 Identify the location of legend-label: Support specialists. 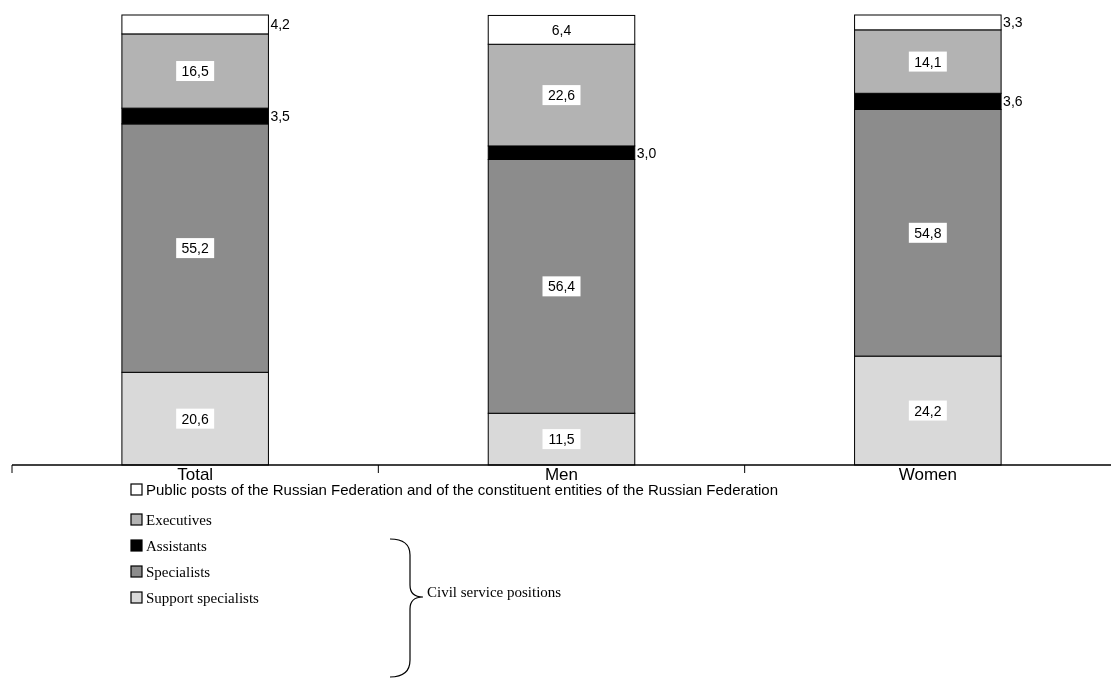
(203, 598).